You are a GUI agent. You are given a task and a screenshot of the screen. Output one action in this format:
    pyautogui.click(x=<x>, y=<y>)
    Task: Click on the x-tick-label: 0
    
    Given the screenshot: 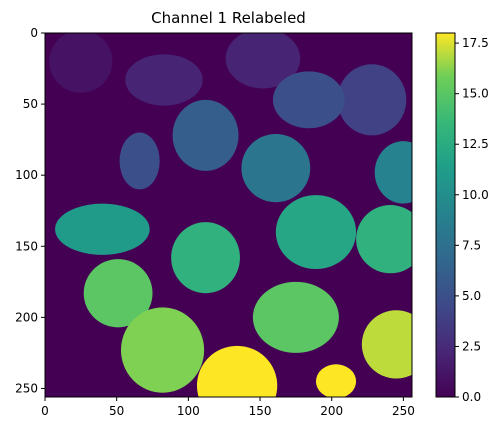 What is the action you would take?
    pyautogui.click(x=45, y=411)
    